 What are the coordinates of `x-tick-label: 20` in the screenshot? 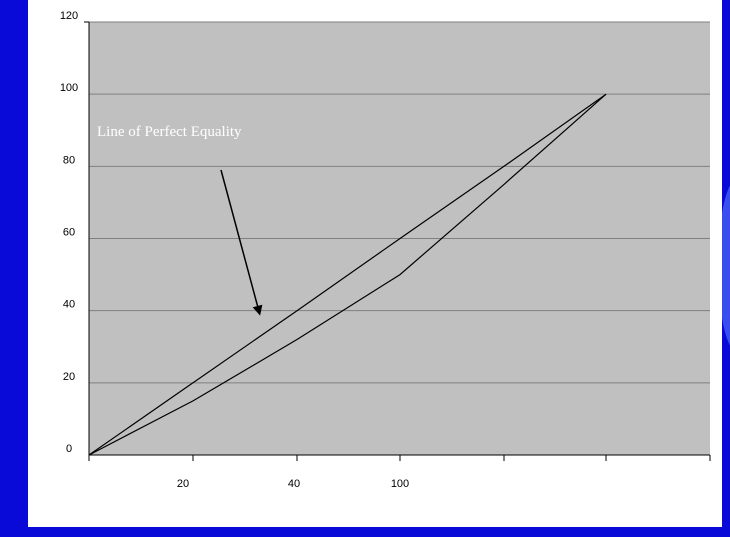 It's located at (183, 484).